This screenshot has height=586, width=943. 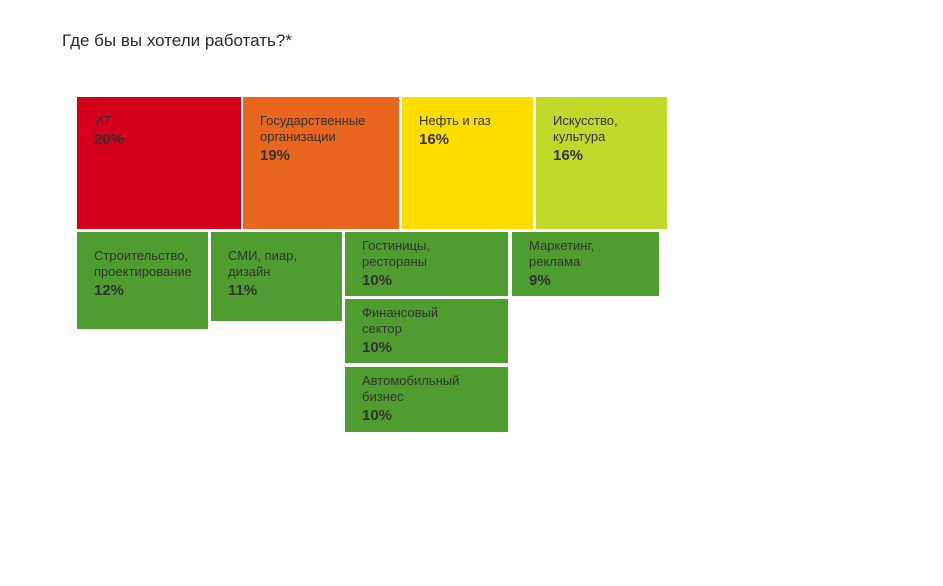 I want to click on tile-label: Автомобильный бизнес, so click(x=411, y=388).